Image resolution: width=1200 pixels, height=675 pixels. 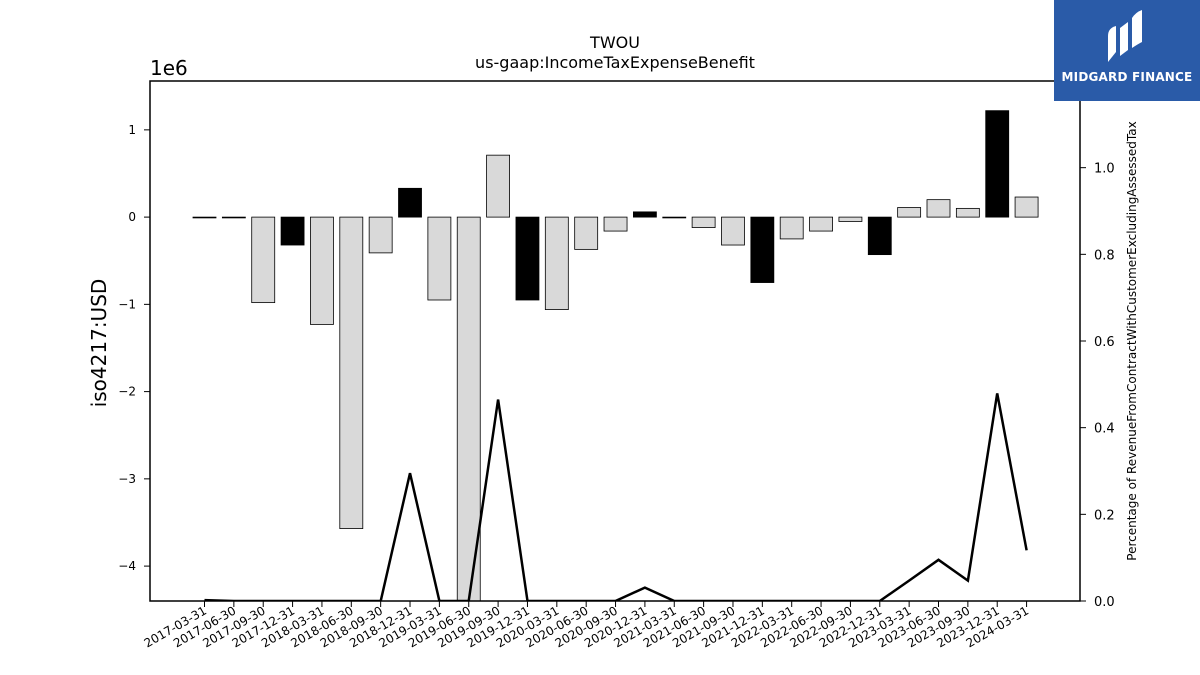 What do you see at coordinates (134, 348) in the screenshot?
I see `y-axis-ticks: −4 −3 −2 −1 0 1` at bounding box center [134, 348].